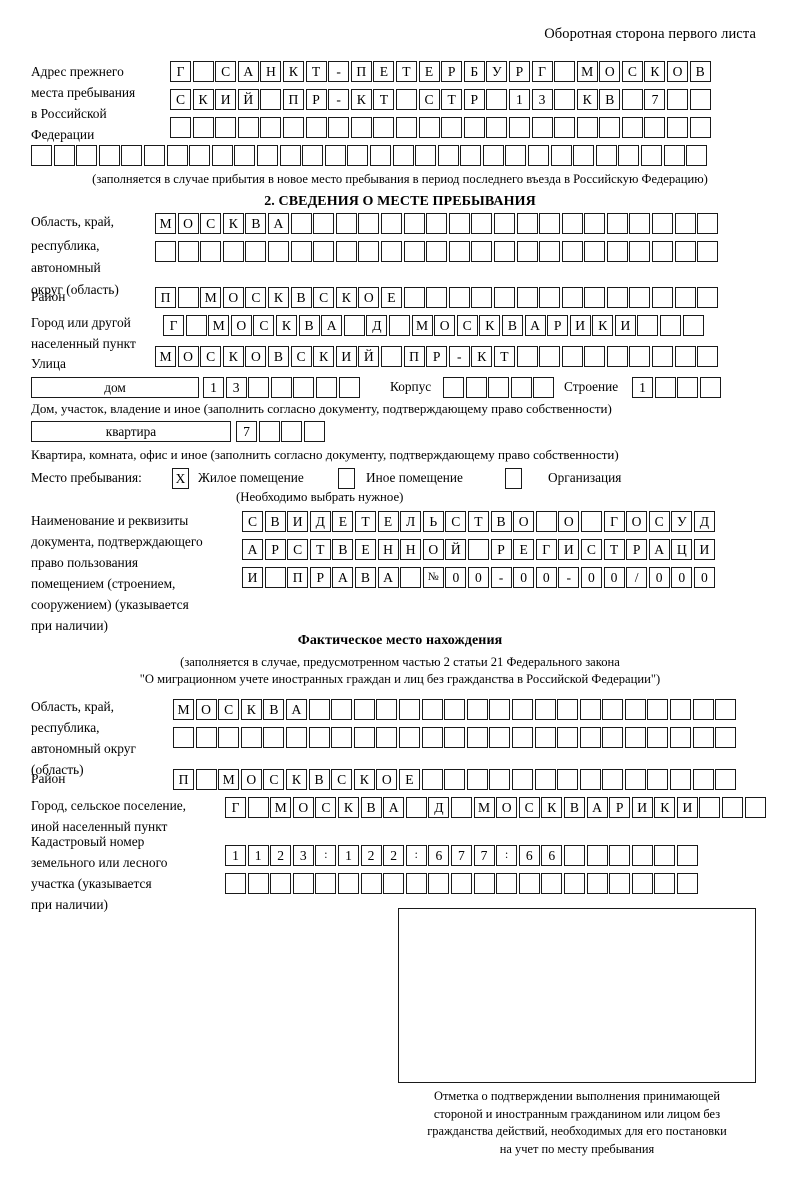 This screenshot has height=1180, width=800. Describe the element at coordinates (391, 297) in the screenshot. I see `form-cell: Е` at that location.